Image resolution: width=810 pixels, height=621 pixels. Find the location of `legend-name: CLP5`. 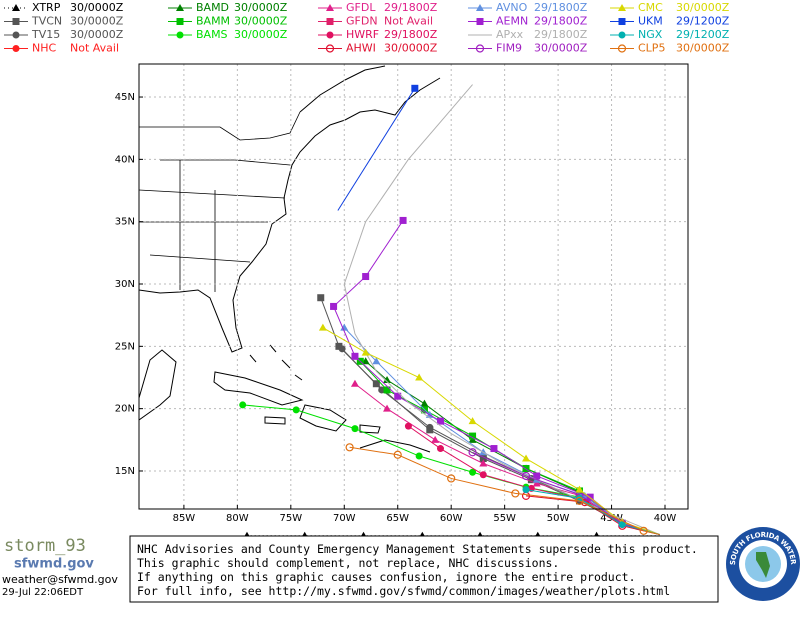

legend-name: CLP5 is located at coordinates (651, 48).